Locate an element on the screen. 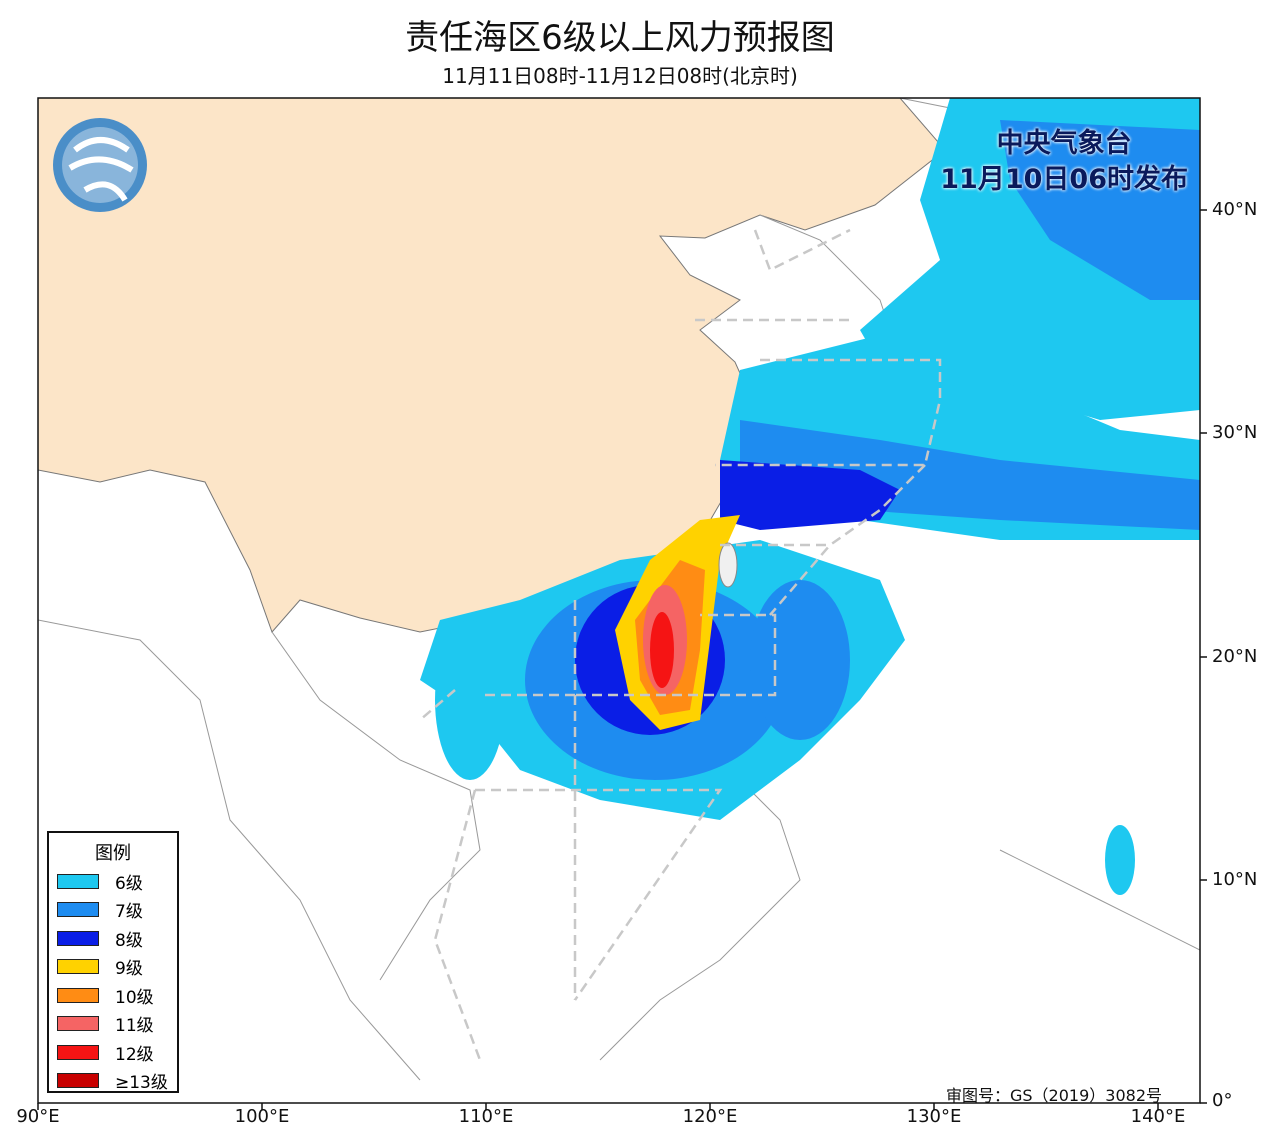  map-title: 责任海区6级以上风力预报图 is located at coordinates (620, 38).